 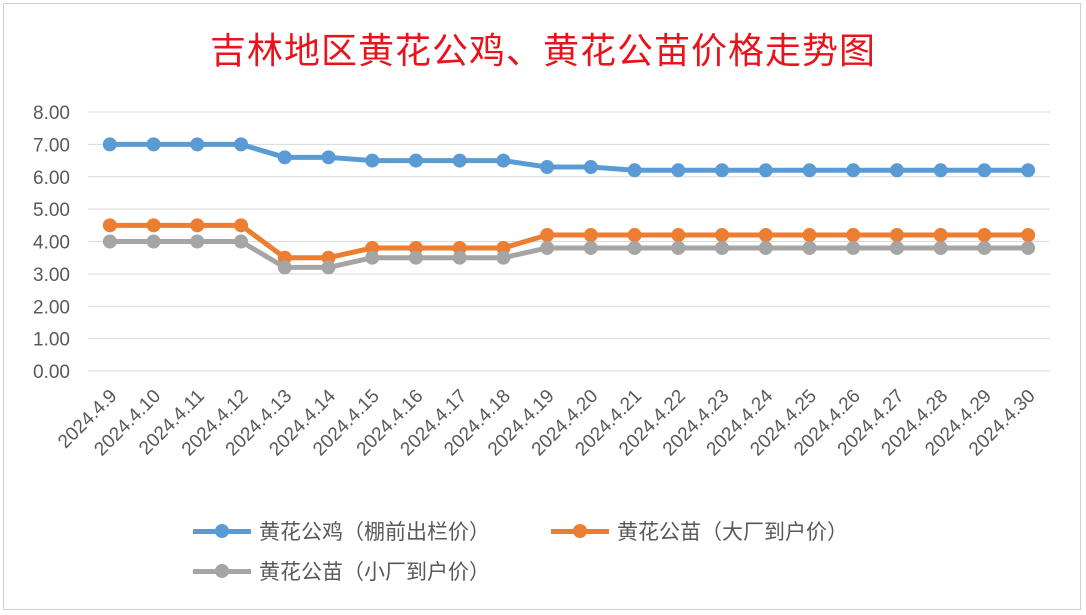 I want to click on legend-item-series-3: 黄花公苗（小厂到户价）, so click(x=341, y=571).